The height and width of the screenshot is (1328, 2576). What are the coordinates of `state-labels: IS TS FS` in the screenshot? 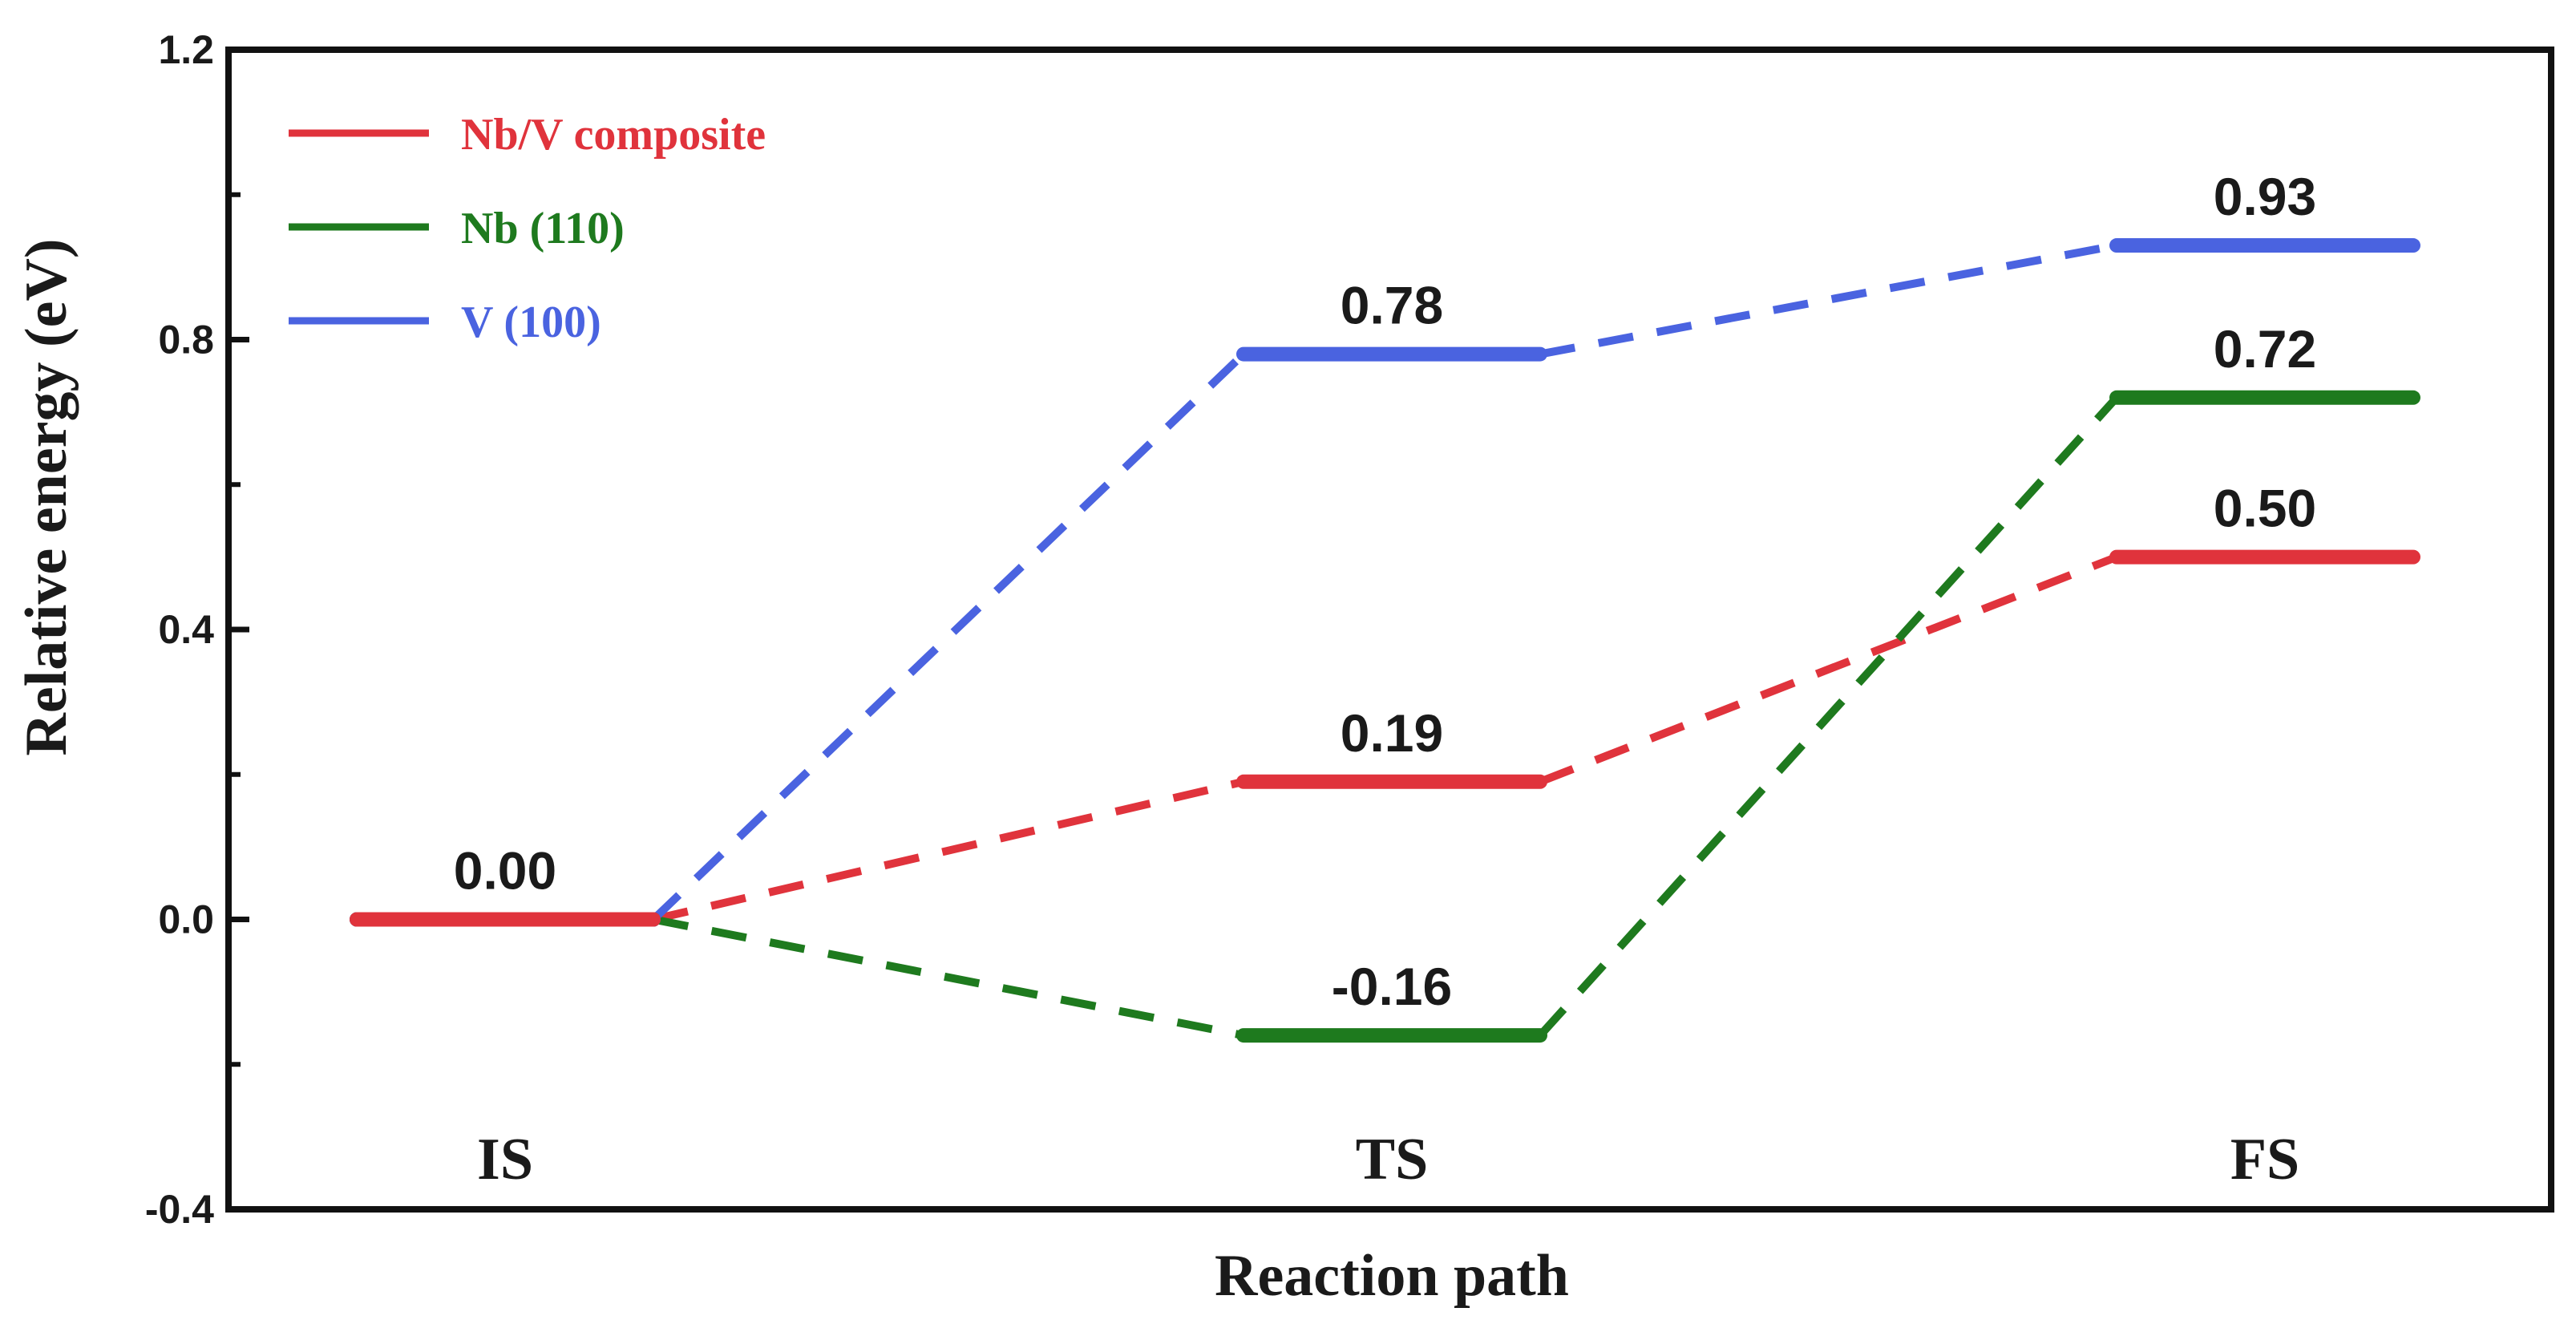 It's located at (1388, 1159).